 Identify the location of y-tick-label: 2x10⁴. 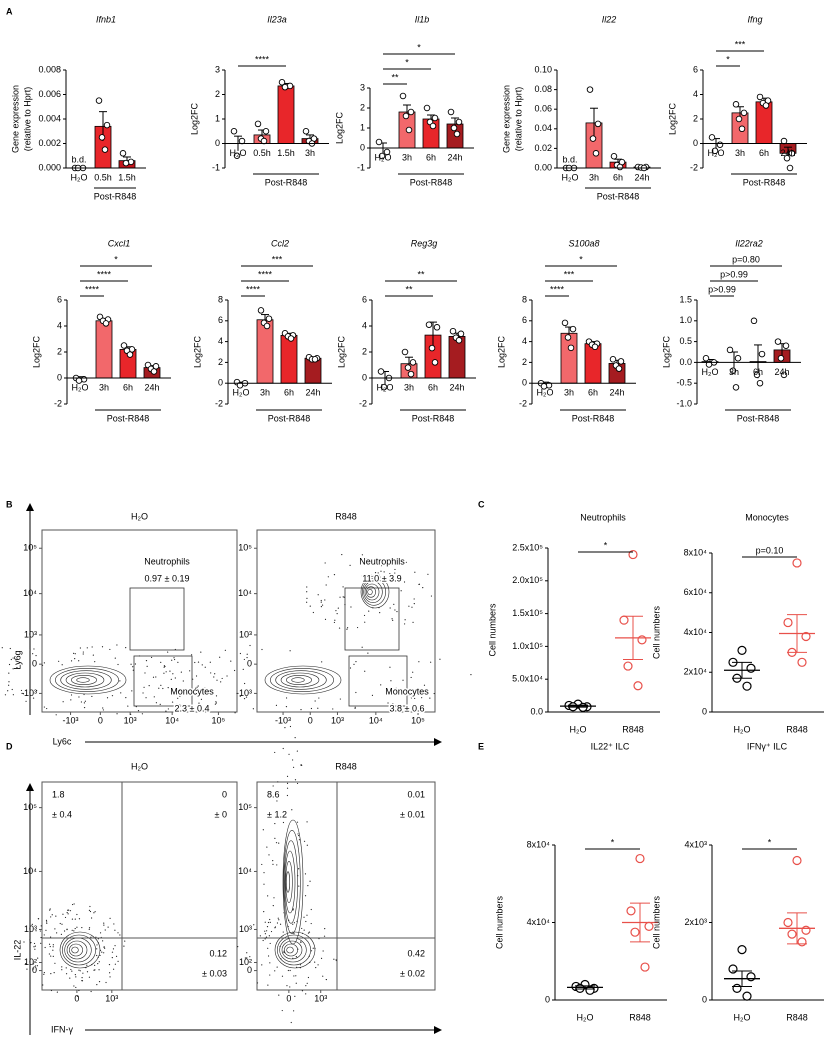
(696, 672).